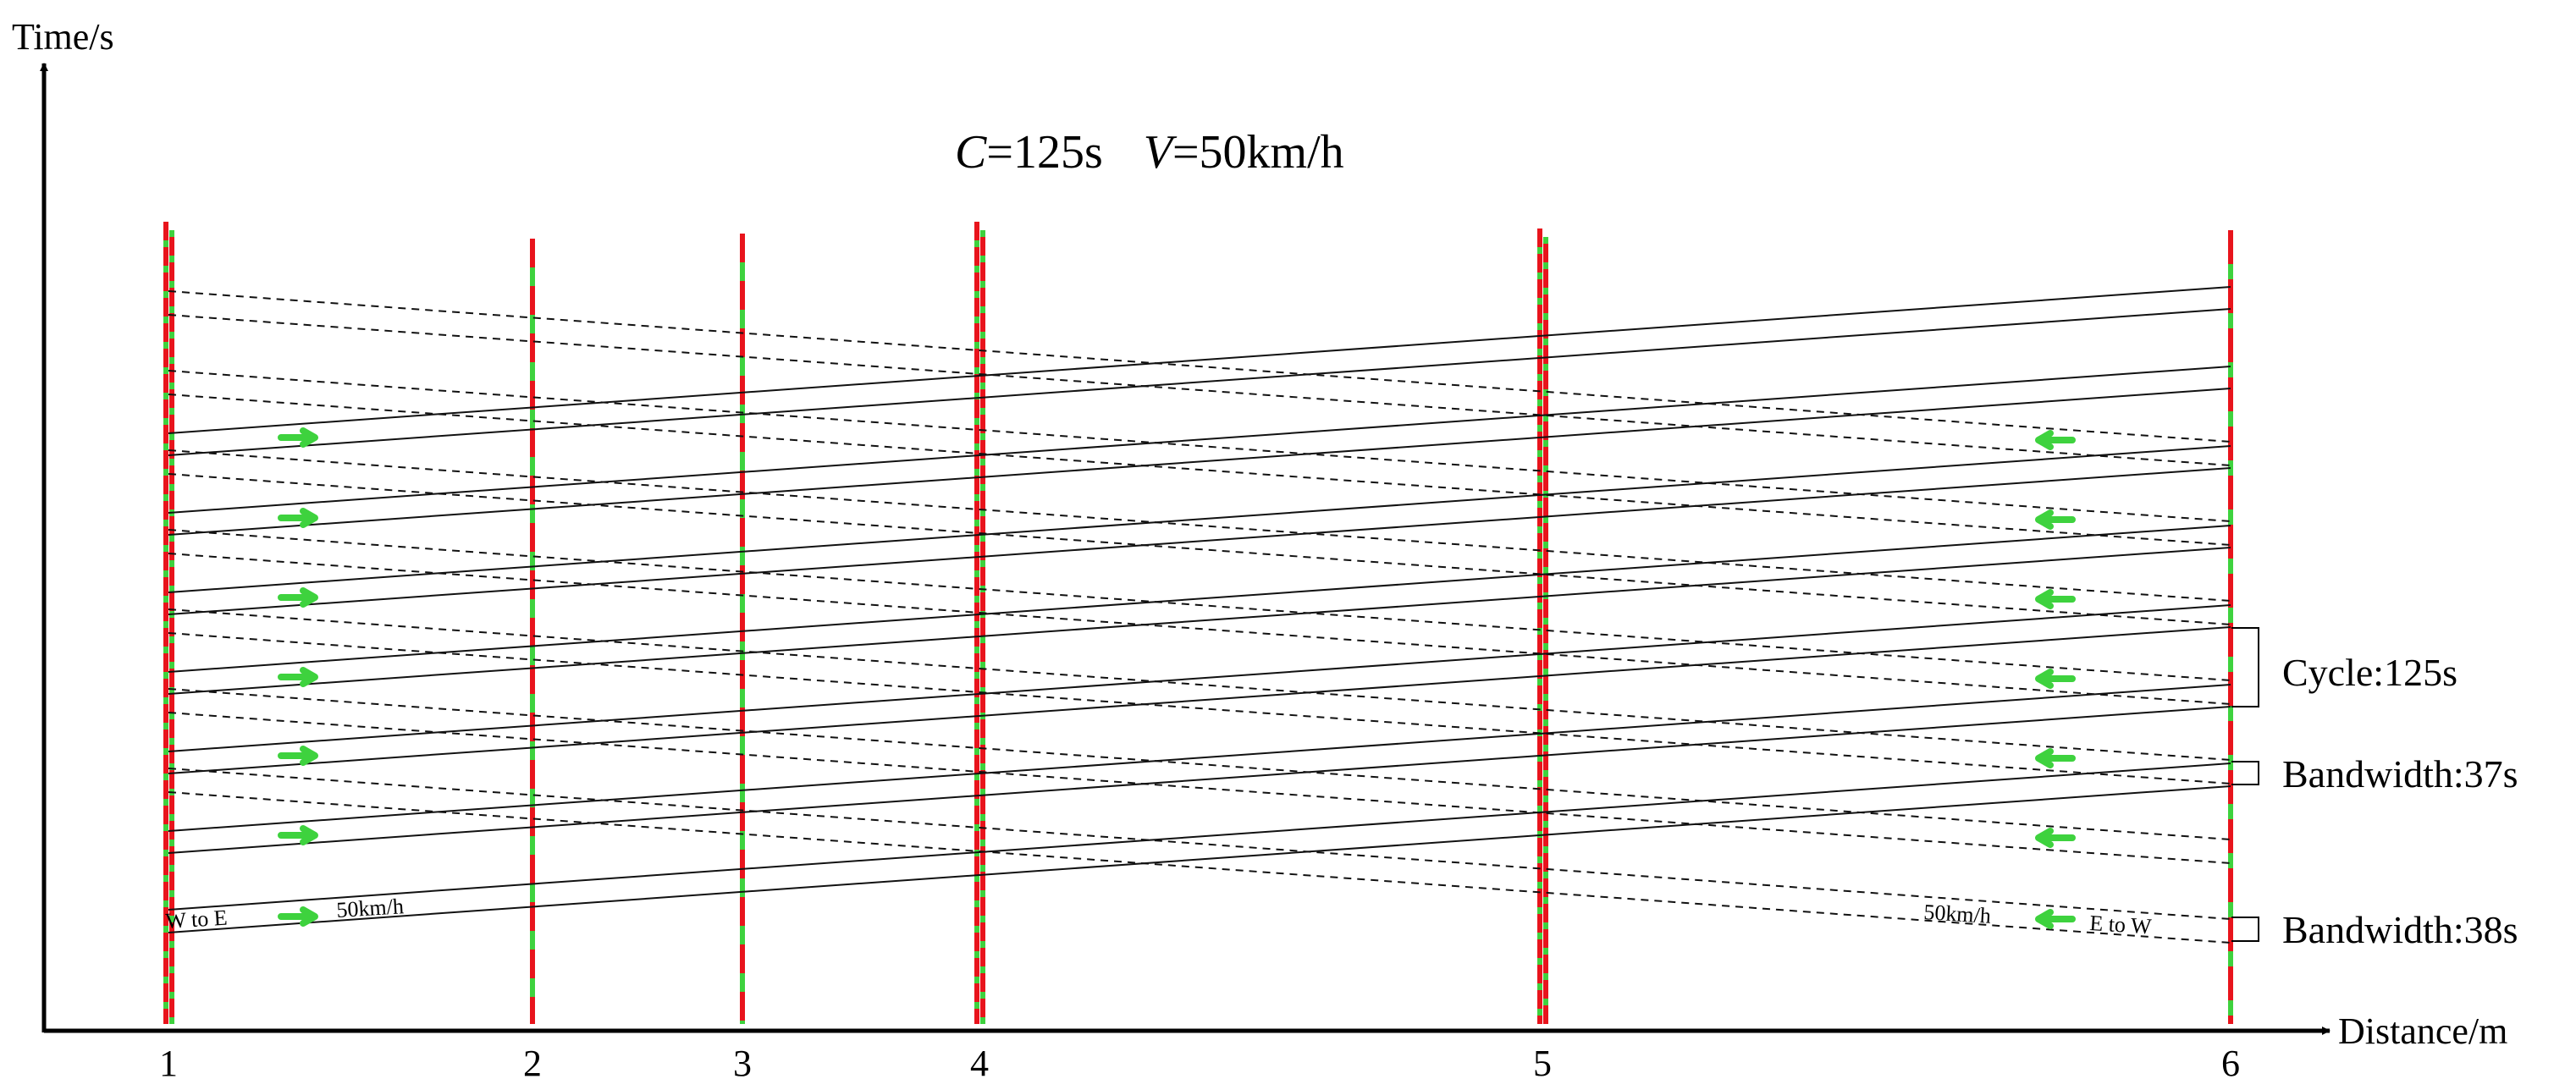 This screenshot has height=1090, width=2576. I want to click on x-tick-label: 2, so click(533, 1063).